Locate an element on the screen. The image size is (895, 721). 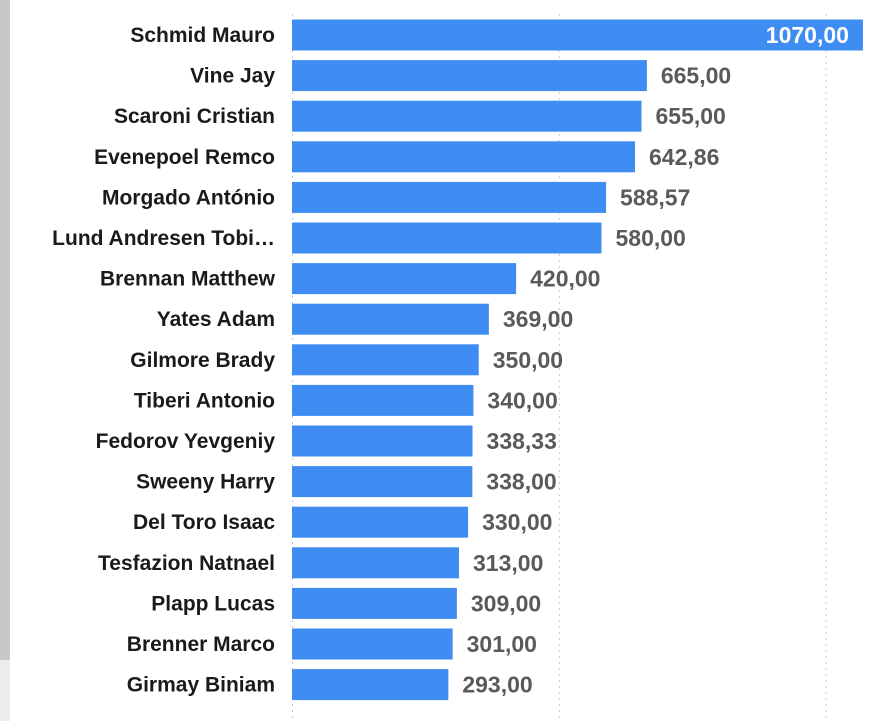
category-label: Yates Adam is located at coordinates (216, 319).